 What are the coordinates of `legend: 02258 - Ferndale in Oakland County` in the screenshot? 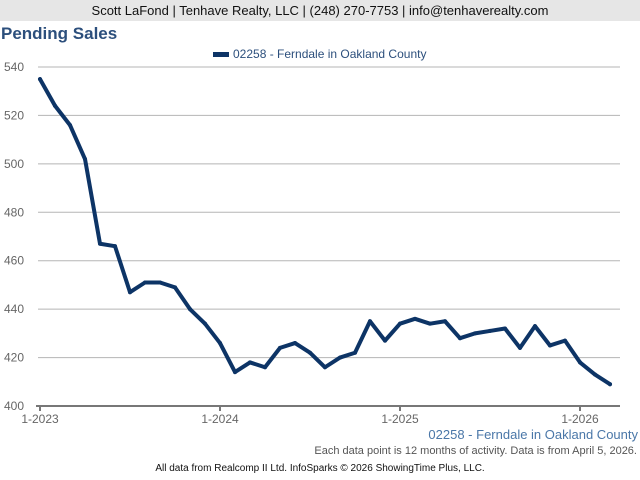 It's located at (319, 54).